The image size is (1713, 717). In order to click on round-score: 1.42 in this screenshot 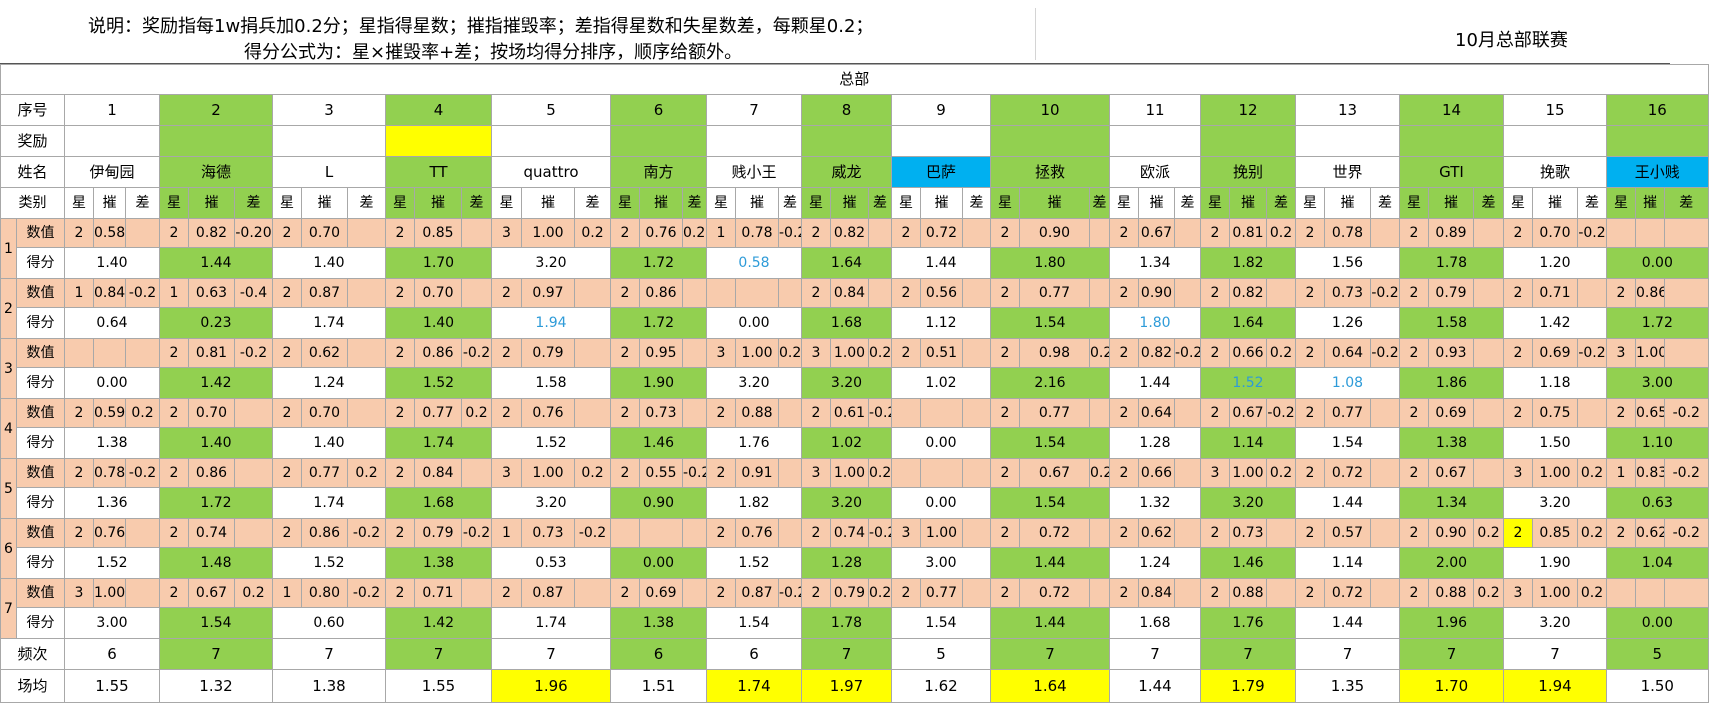, I will do `click(438, 623)`.